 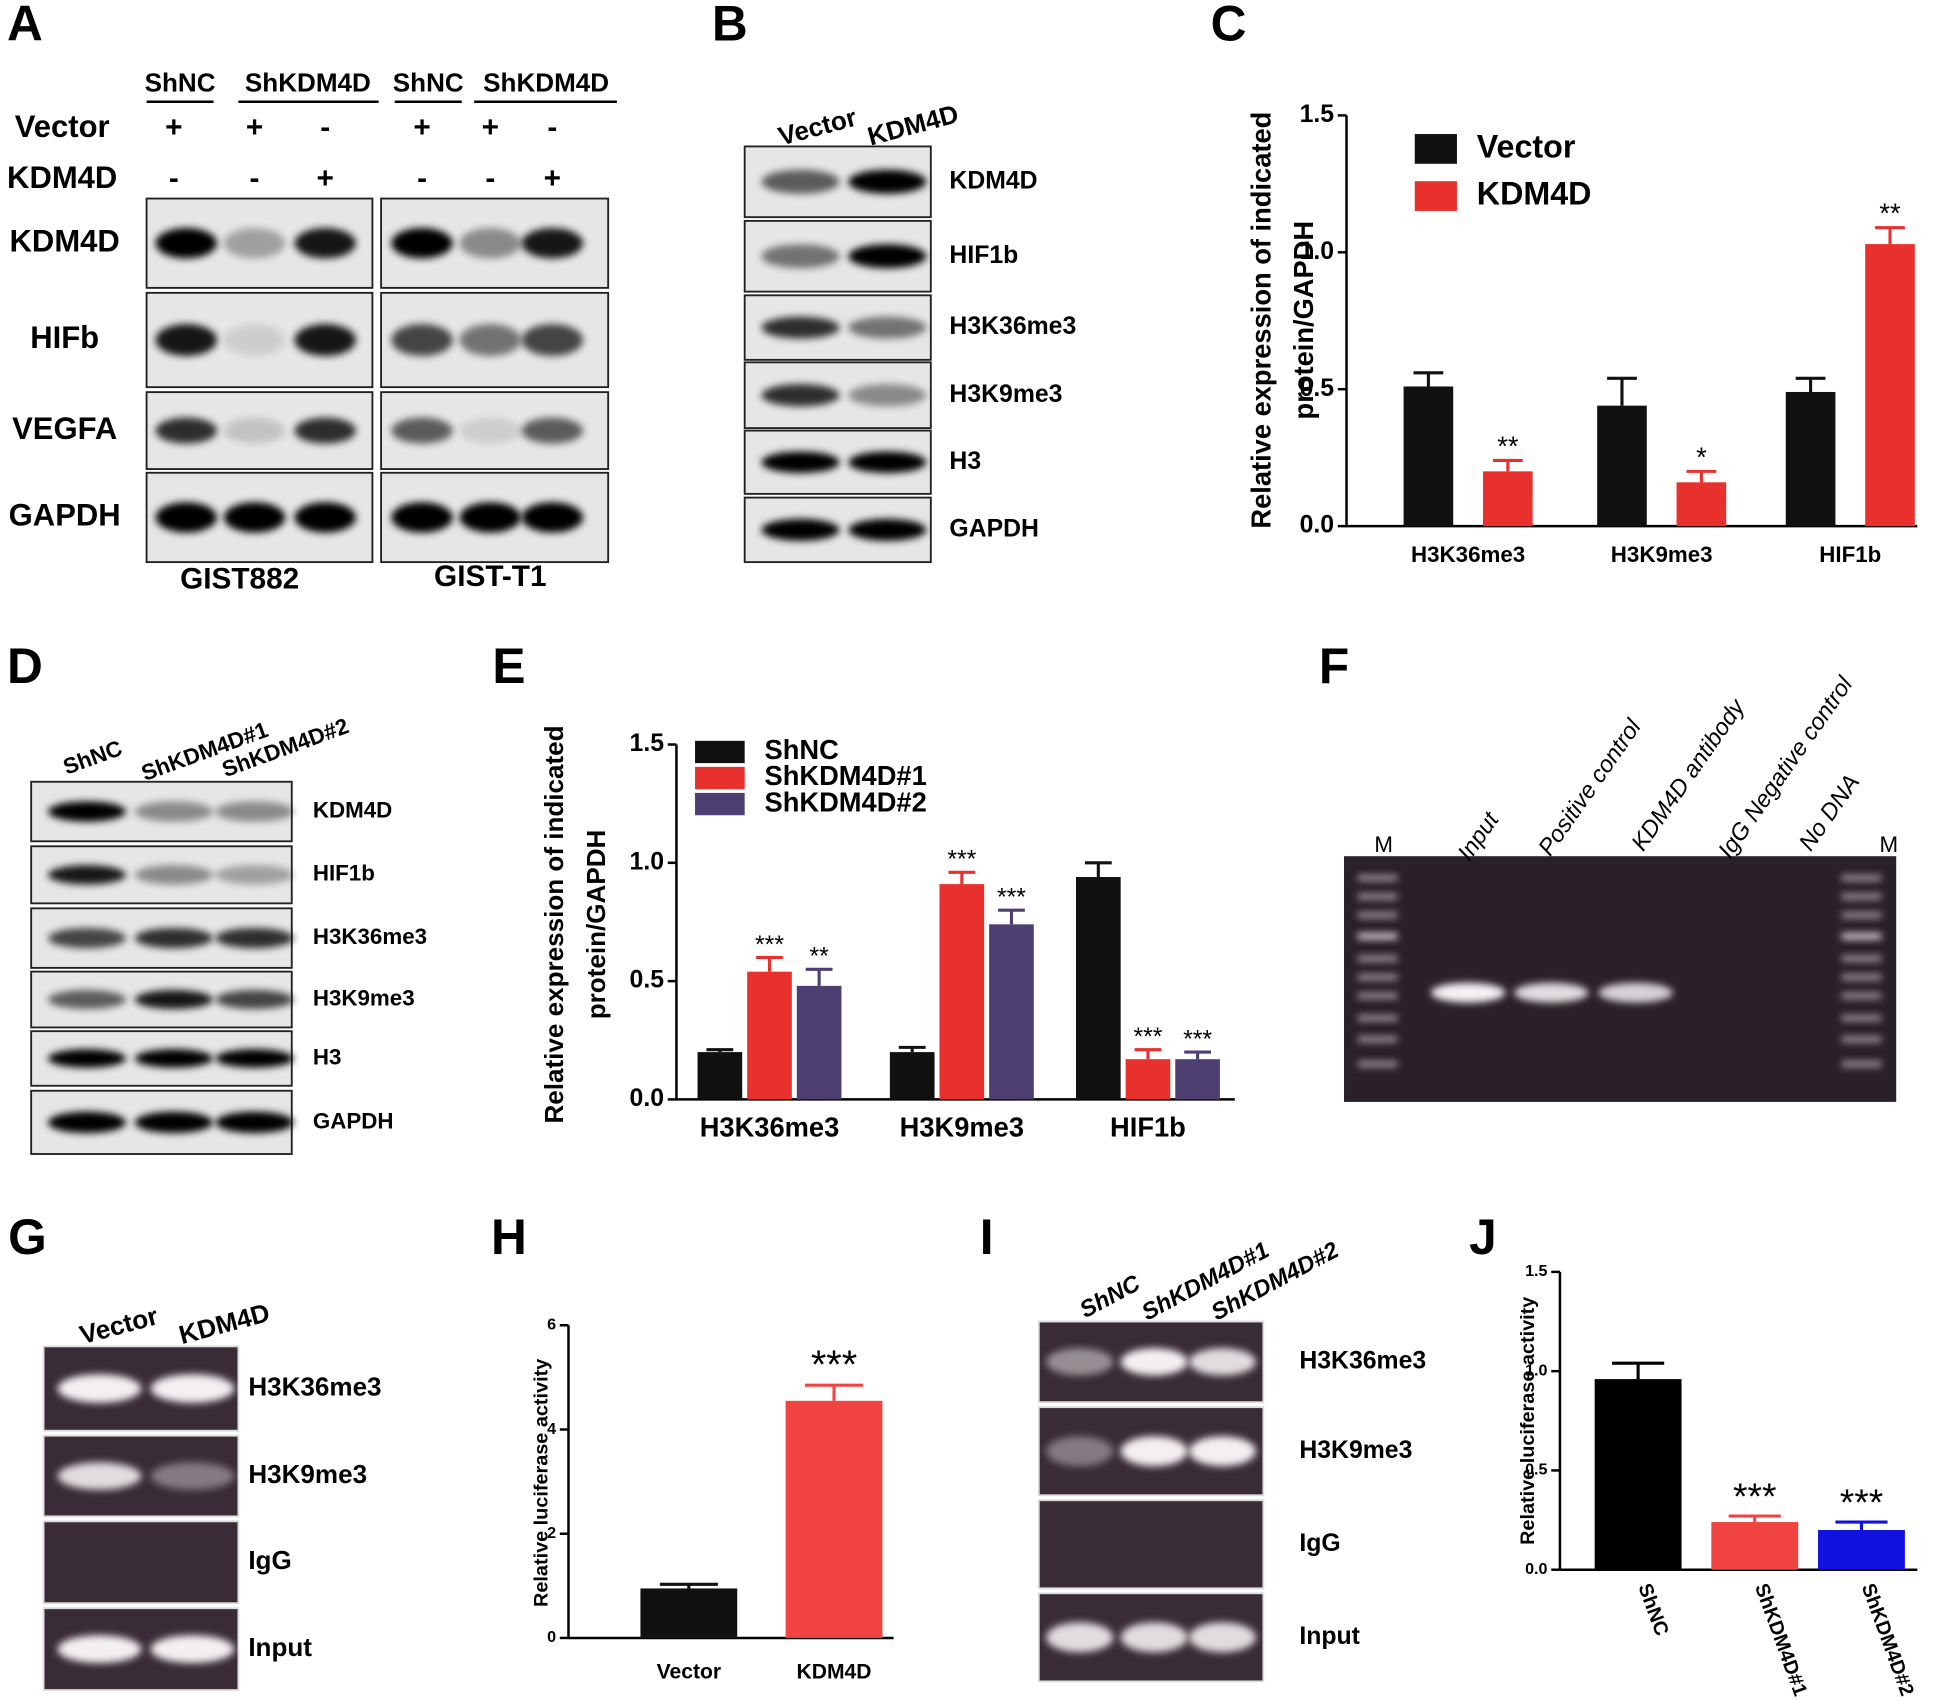 I want to click on y-tick-label: 2, so click(x=551, y=1533).